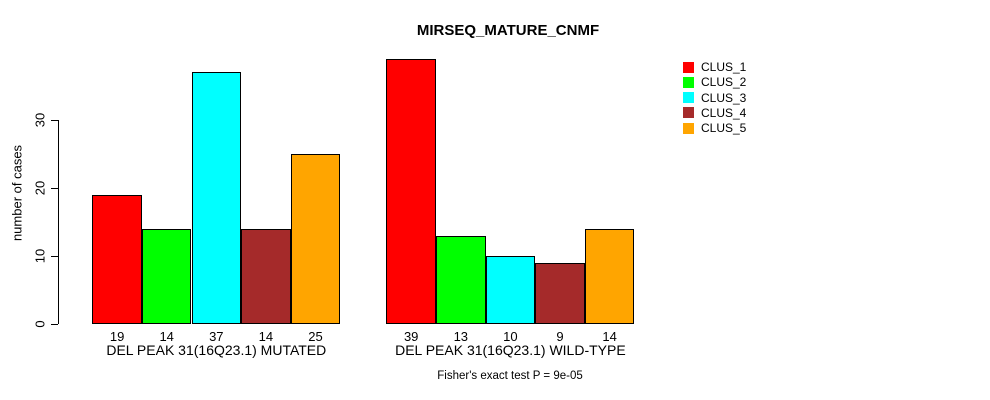 The image size is (990, 400). What do you see at coordinates (216, 336) in the screenshot?
I see `bar-value-label: 37` at bounding box center [216, 336].